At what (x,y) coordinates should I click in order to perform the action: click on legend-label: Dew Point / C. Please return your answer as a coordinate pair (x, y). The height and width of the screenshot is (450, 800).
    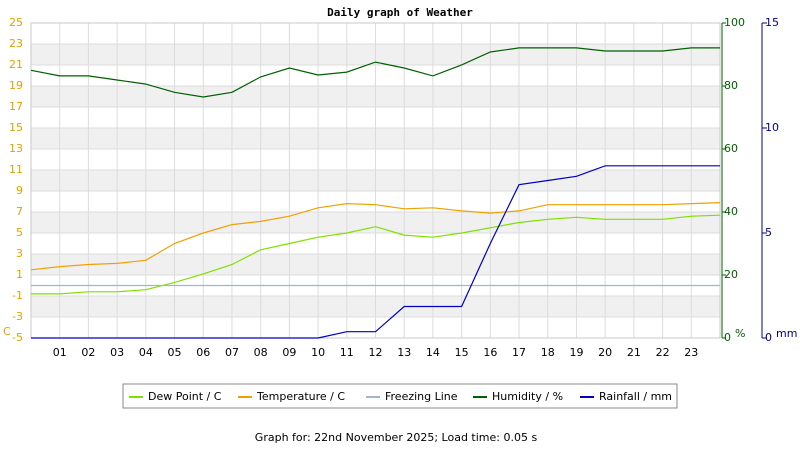
    Looking at the image, I should click on (185, 396).